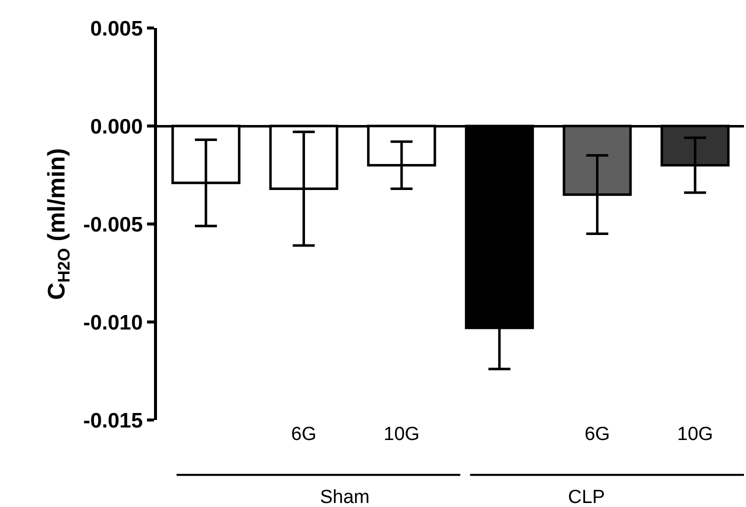 The image size is (746, 507). What do you see at coordinates (586, 497) in the screenshot?
I see `text: CLP` at bounding box center [586, 497].